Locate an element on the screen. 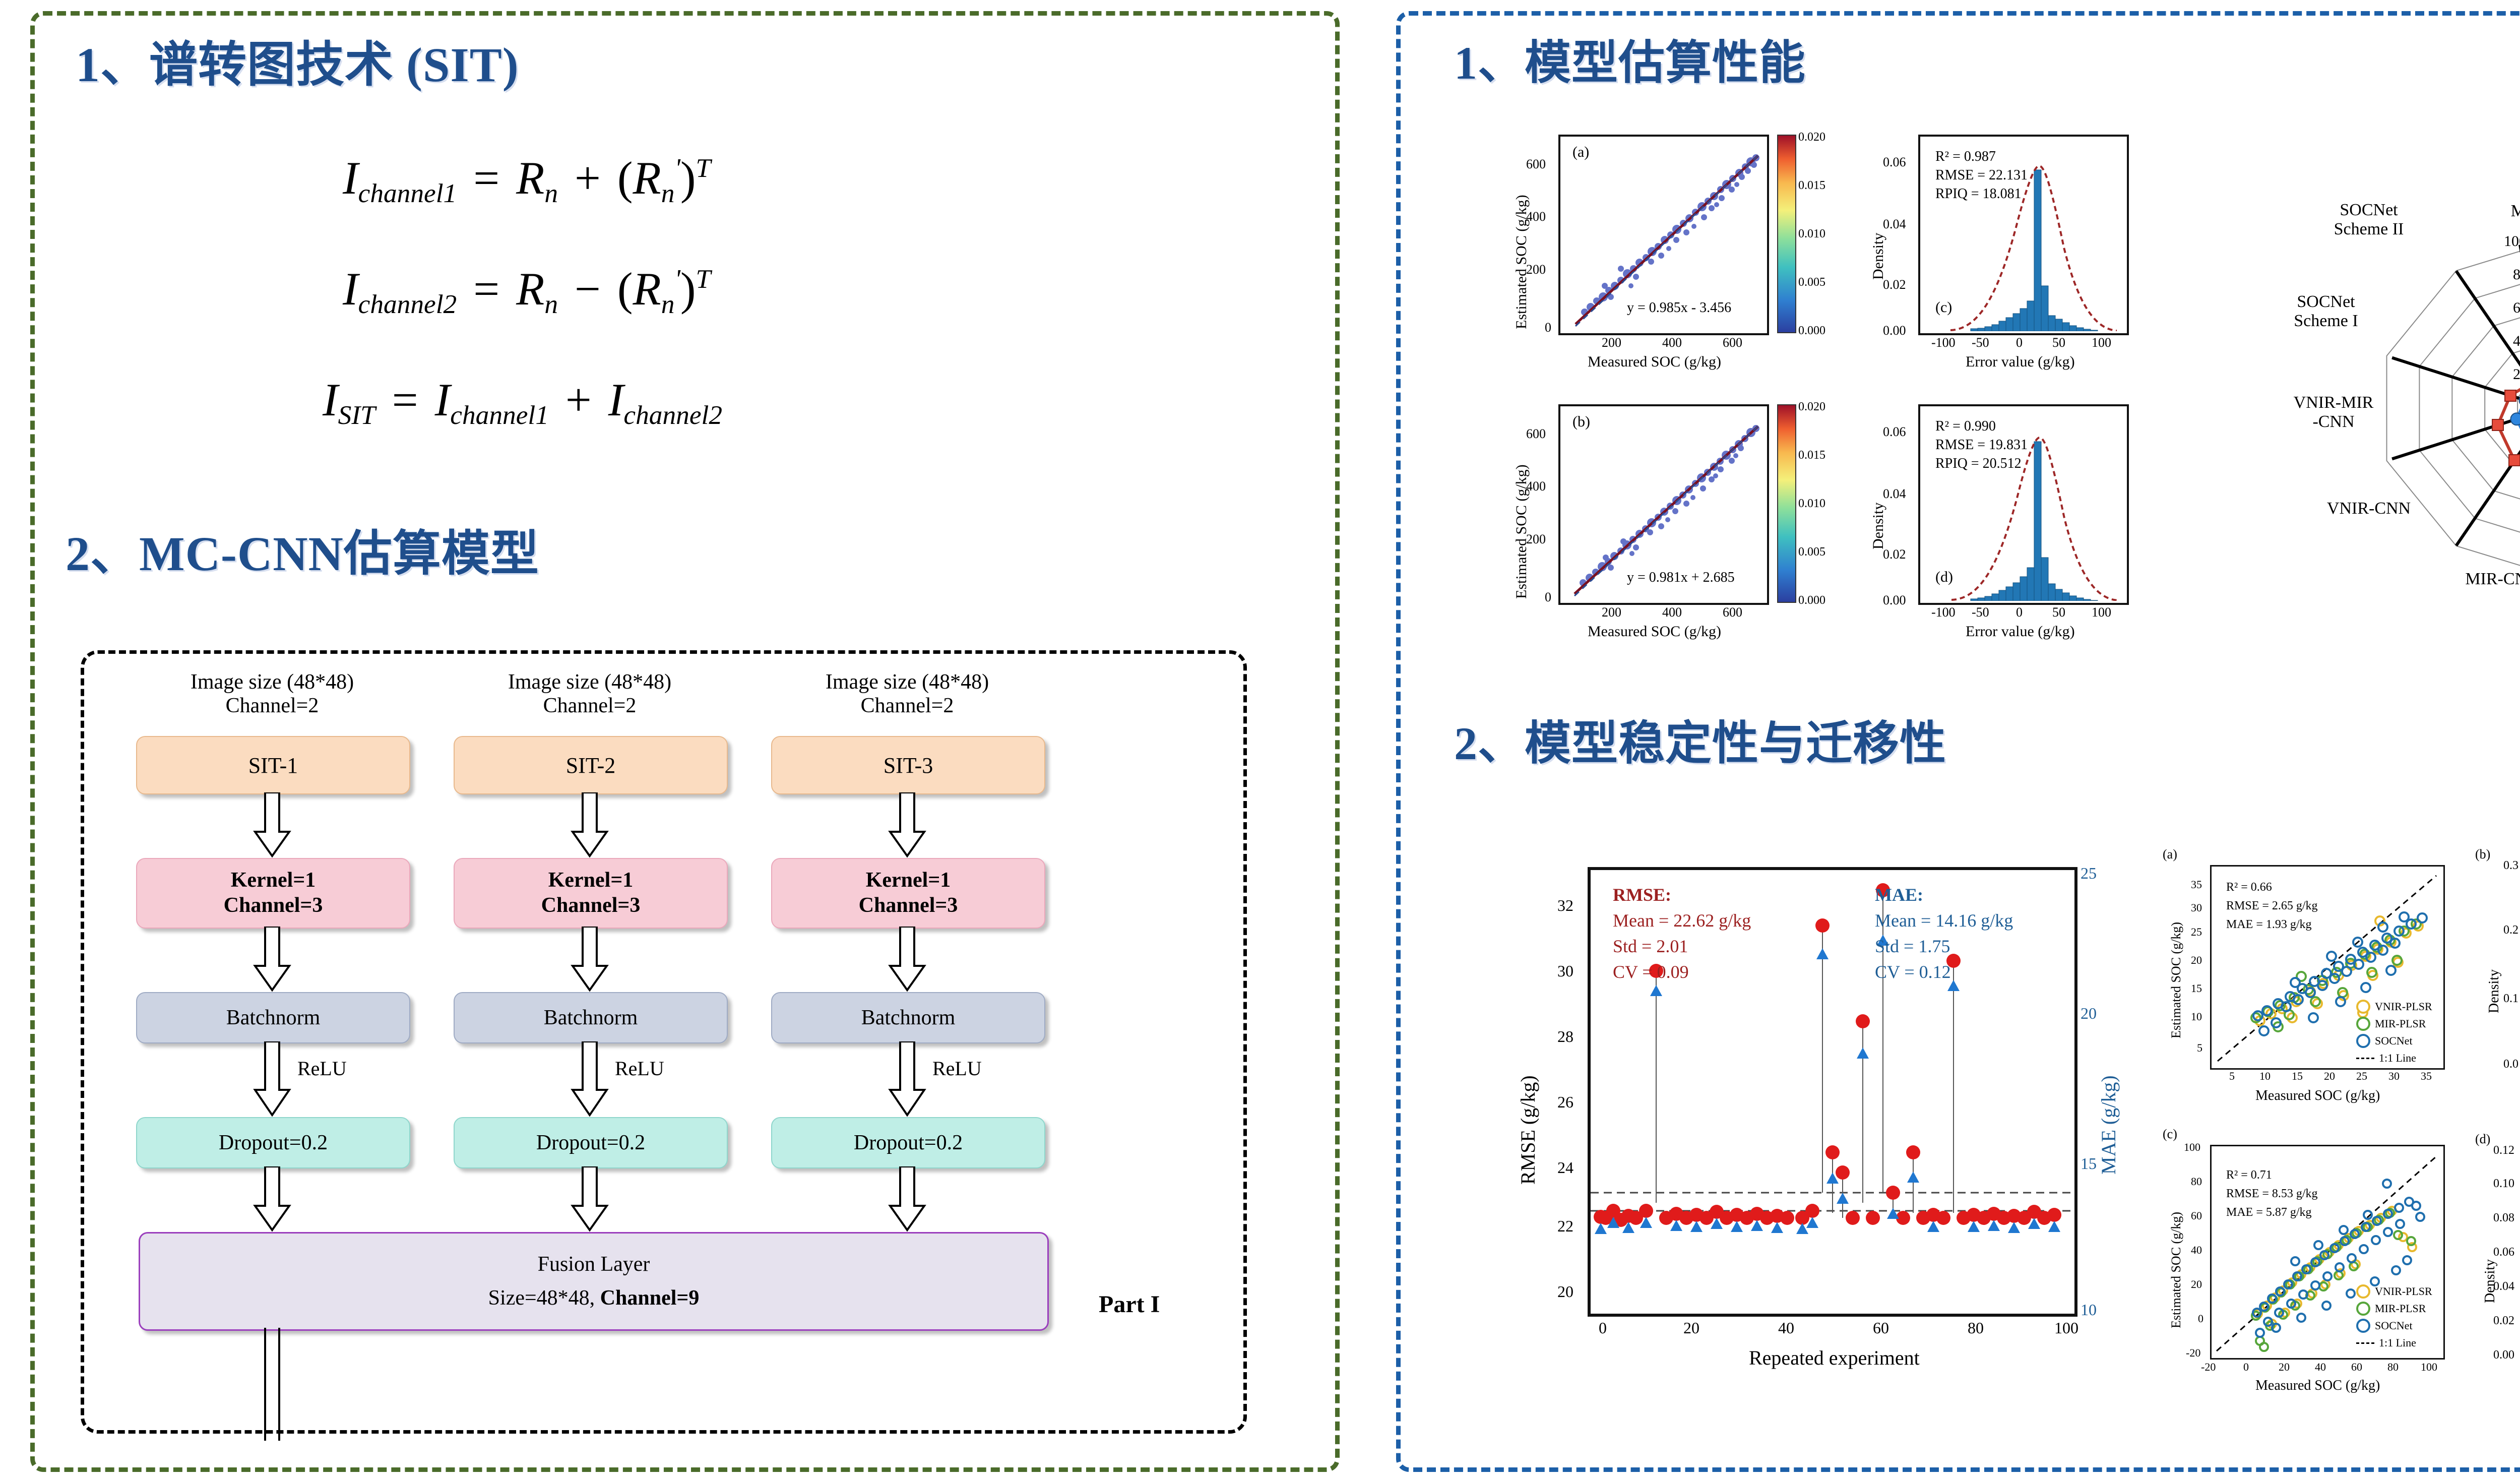 The height and width of the screenshot is (1478, 2520). density-c-xtick--50: -50 is located at coordinates (1980, 342).